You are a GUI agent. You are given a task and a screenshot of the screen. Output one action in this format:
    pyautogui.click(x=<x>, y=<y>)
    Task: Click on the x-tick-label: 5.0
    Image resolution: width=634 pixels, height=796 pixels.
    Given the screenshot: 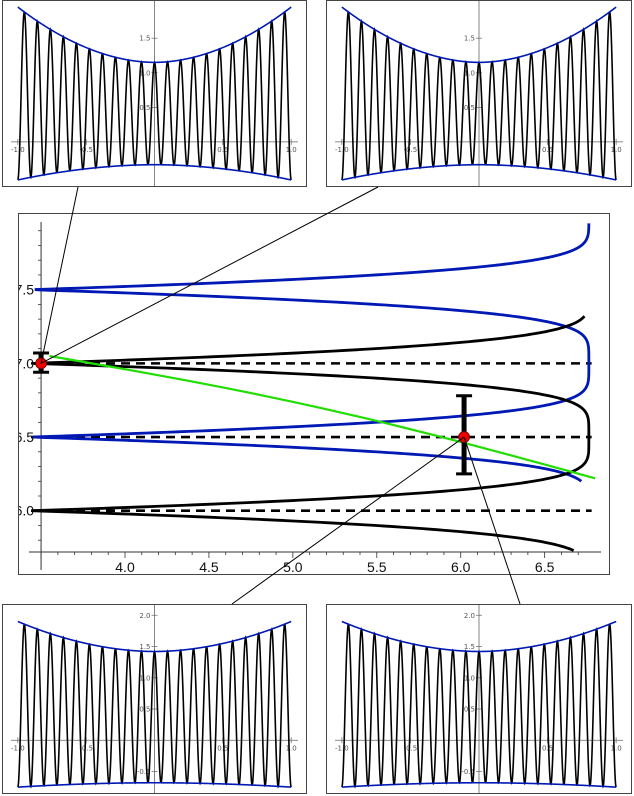 What is the action you would take?
    pyautogui.click(x=293, y=566)
    